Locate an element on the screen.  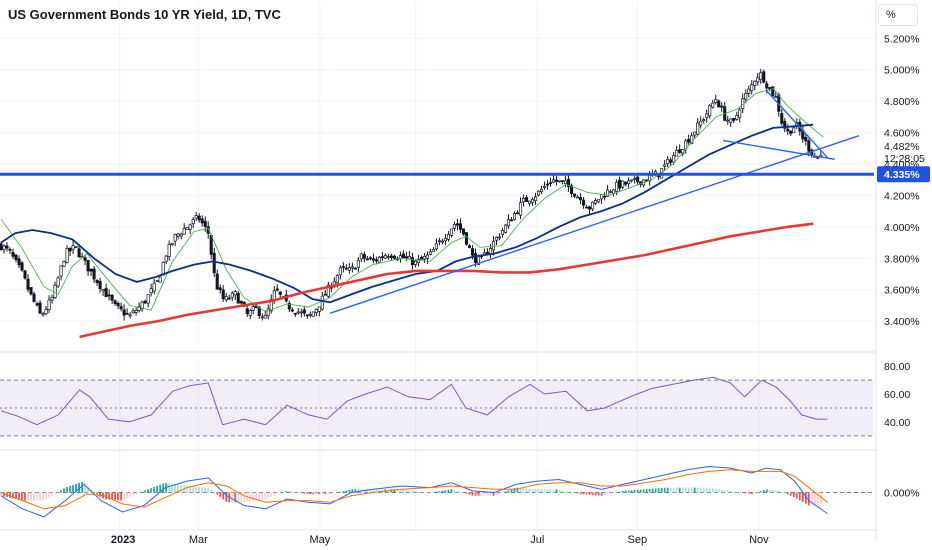
macd-tick-label: 0.000% is located at coordinates (902, 494).